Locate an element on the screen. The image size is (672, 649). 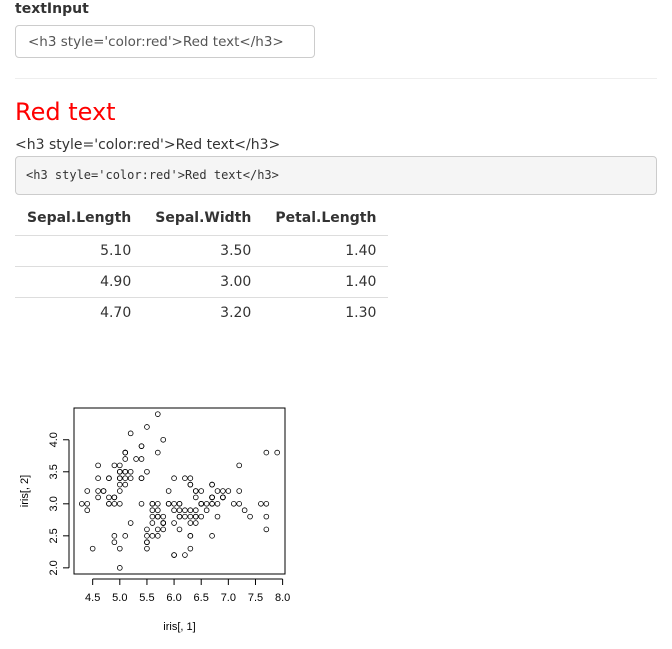
x-tick-label: 4.5 is located at coordinates (92, 598).